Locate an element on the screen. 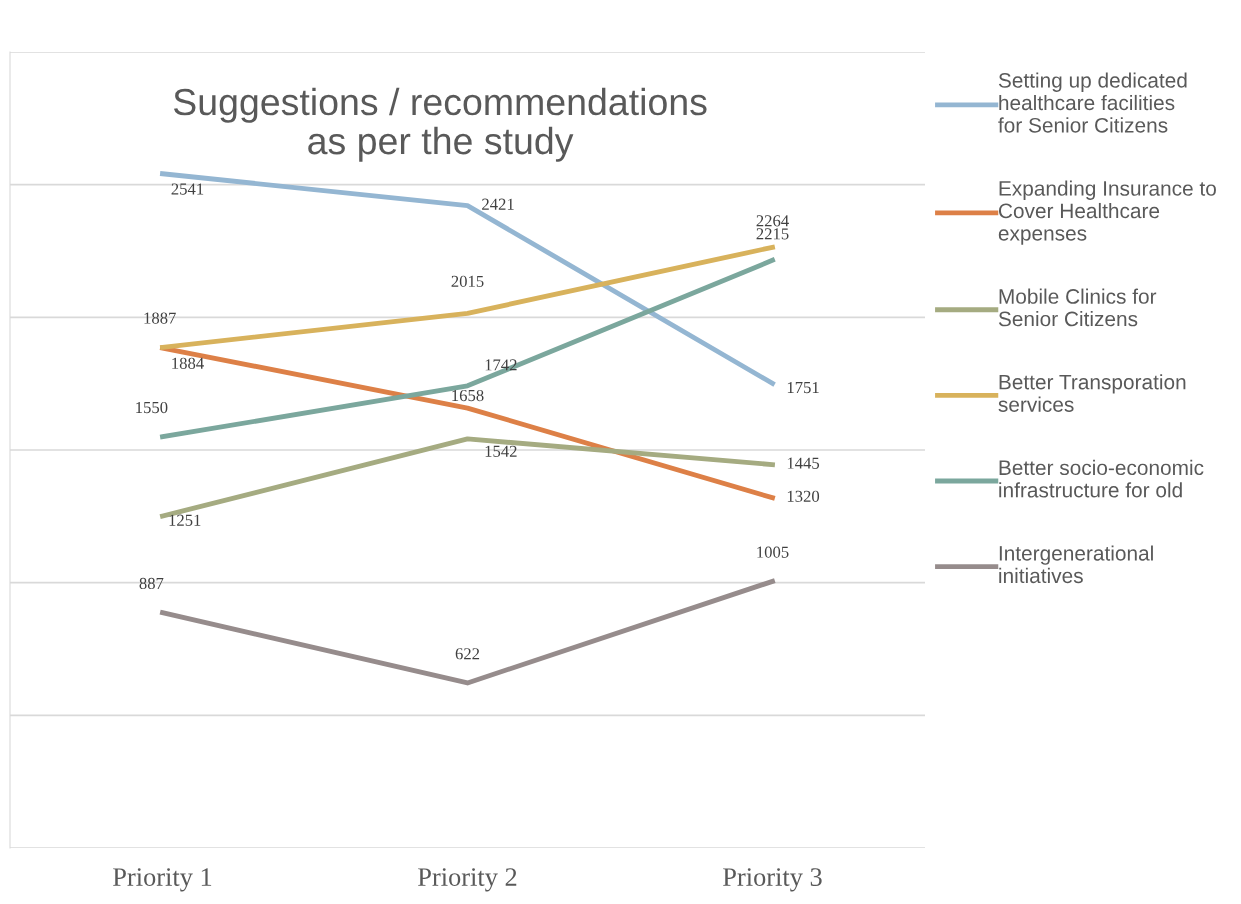  data-label: 2015 is located at coordinates (467, 281).